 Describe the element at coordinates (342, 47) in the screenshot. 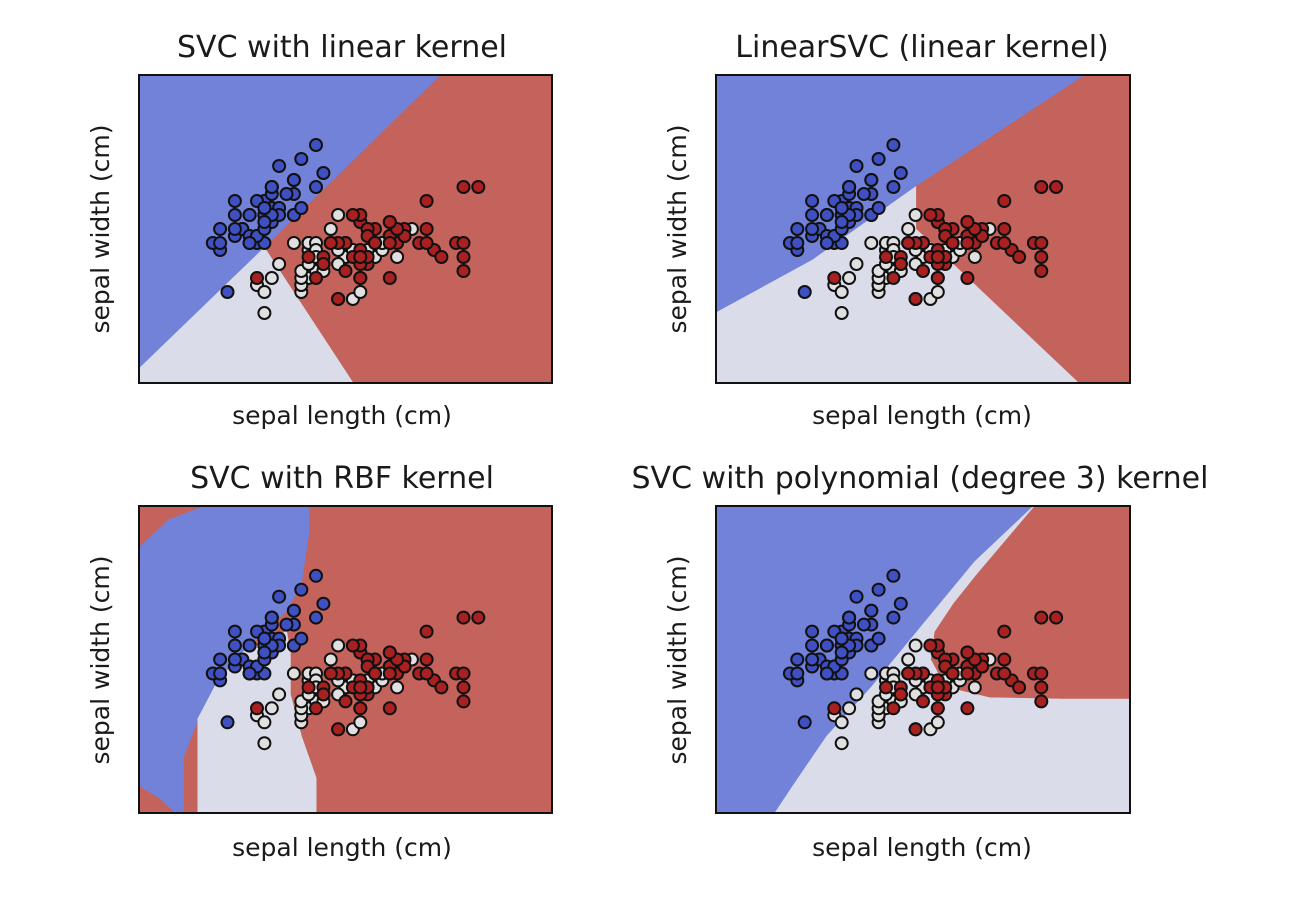

I see `panel-title: SVC with linear kernel` at that location.